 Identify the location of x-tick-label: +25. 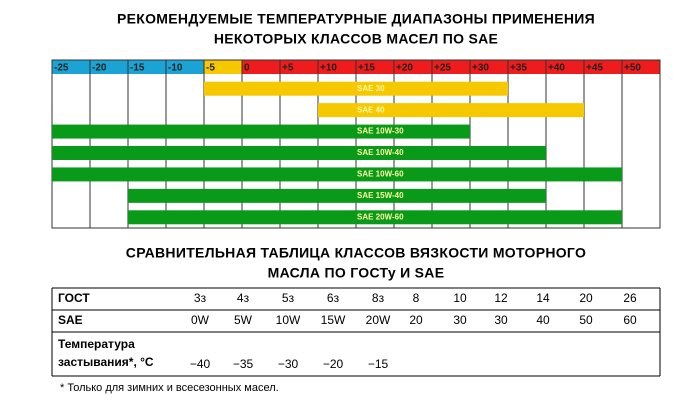
(442, 68).